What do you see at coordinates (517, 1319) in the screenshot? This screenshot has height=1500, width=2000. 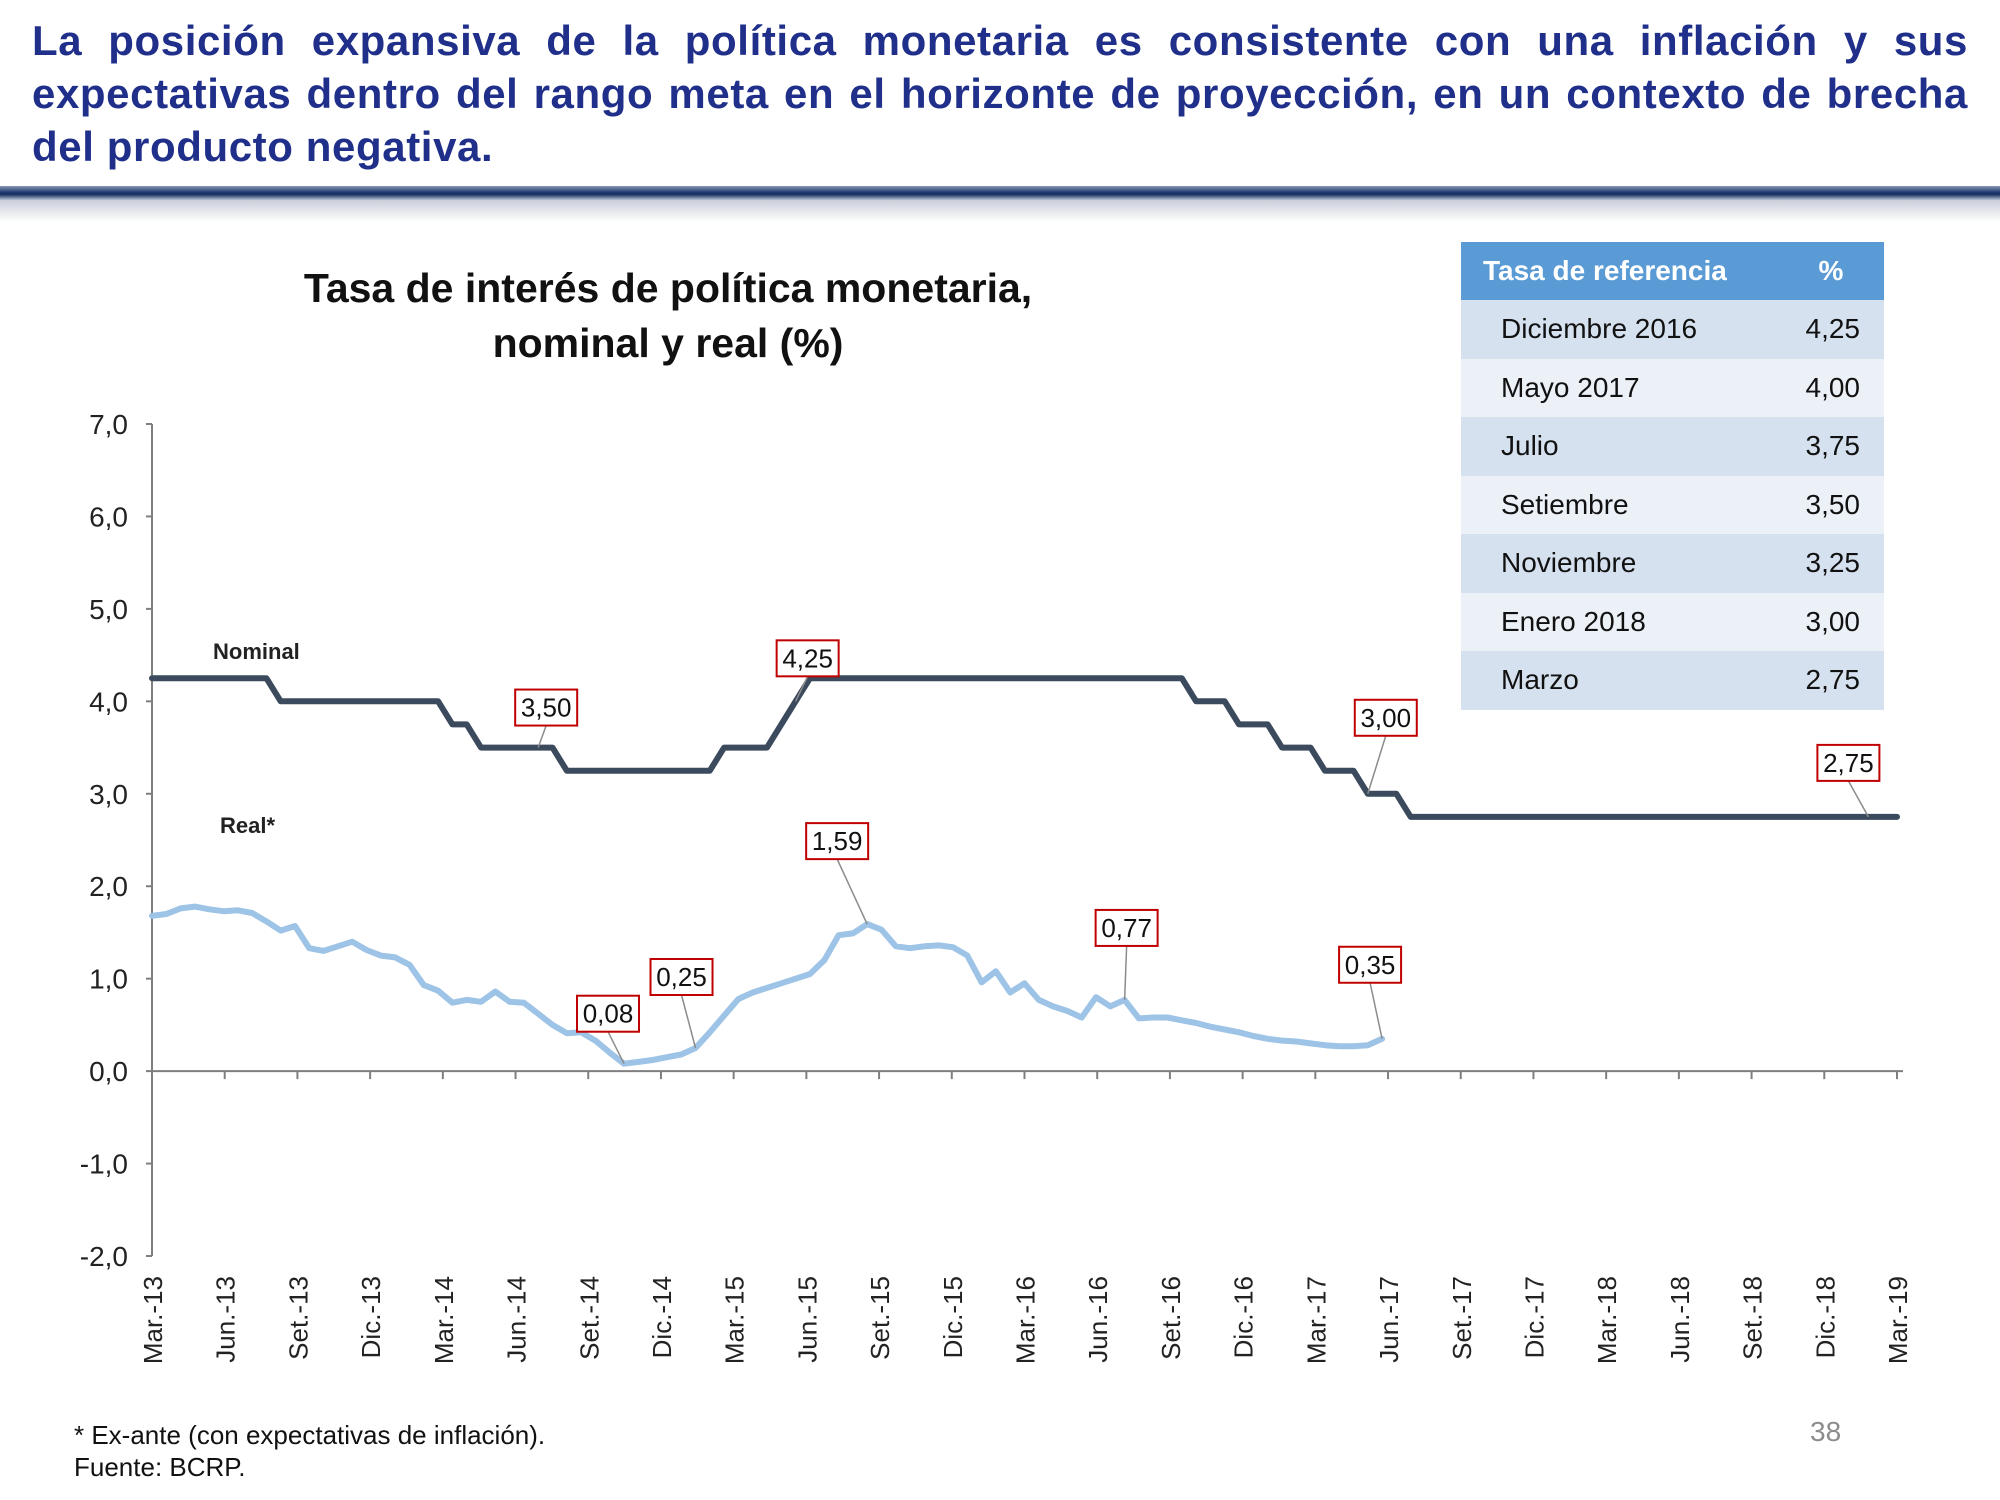 I see `x-tick-label: Jun.-14` at bounding box center [517, 1319].